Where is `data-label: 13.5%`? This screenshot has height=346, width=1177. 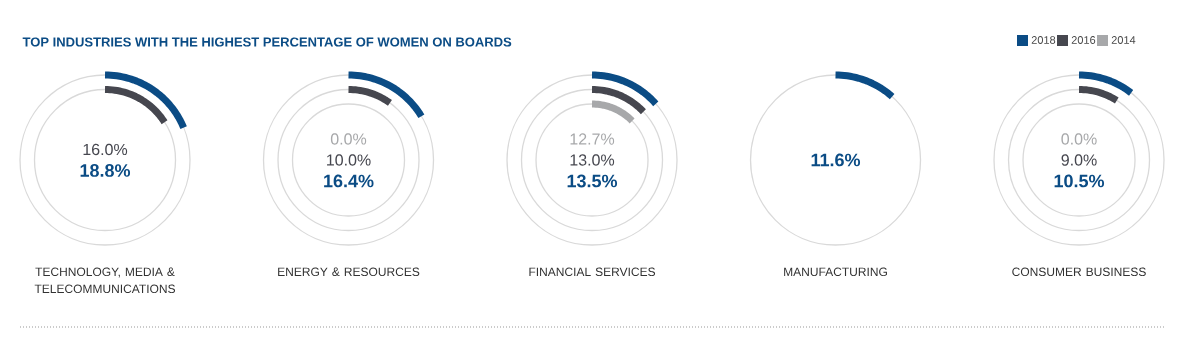
data-label: 13.5% is located at coordinates (592, 181).